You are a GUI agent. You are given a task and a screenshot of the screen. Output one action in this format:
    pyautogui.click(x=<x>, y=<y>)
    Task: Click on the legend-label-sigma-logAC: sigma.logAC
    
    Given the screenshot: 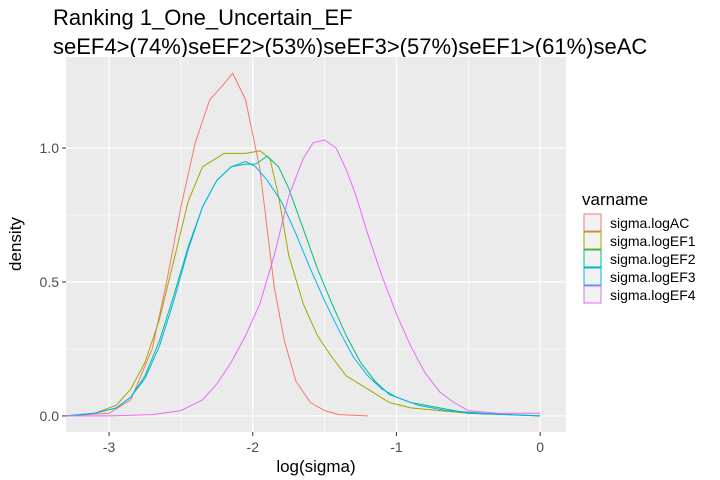 What is the action you would take?
    pyautogui.click(x=649, y=223)
    